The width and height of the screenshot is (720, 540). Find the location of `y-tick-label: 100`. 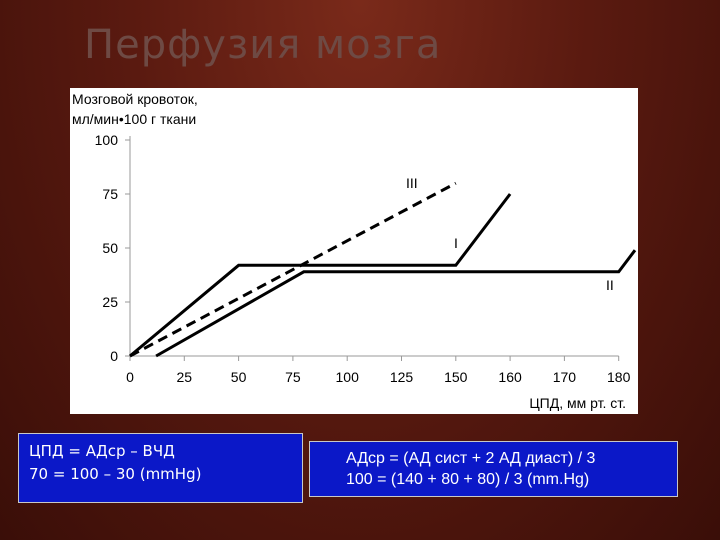

y-tick-label: 100 is located at coordinates (107, 140).